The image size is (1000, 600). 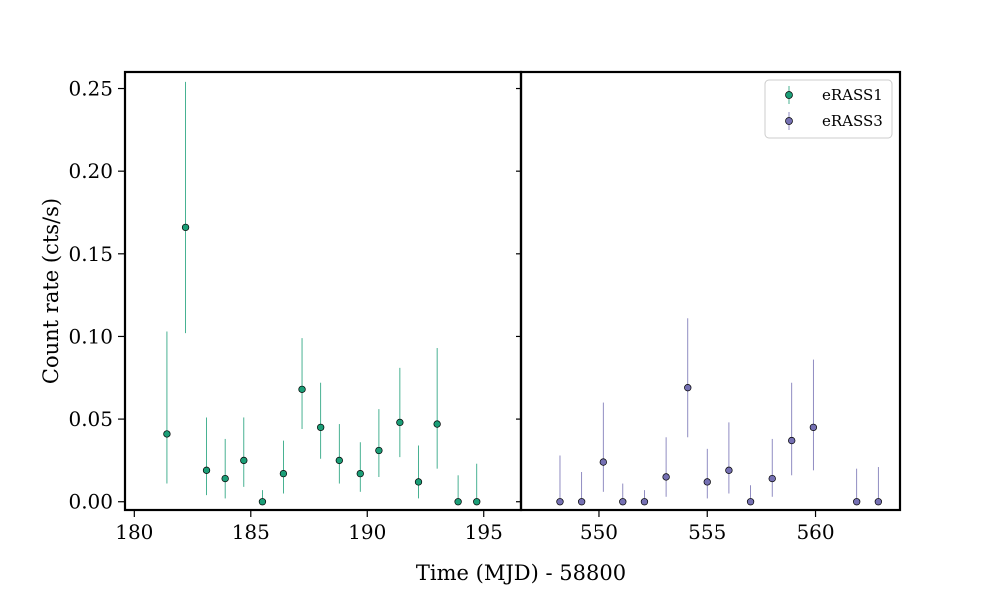 What do you see at coordinates (484, 532) in the screenshot?
I see `x-tick-label: 195` at bounding box center [484, 532].